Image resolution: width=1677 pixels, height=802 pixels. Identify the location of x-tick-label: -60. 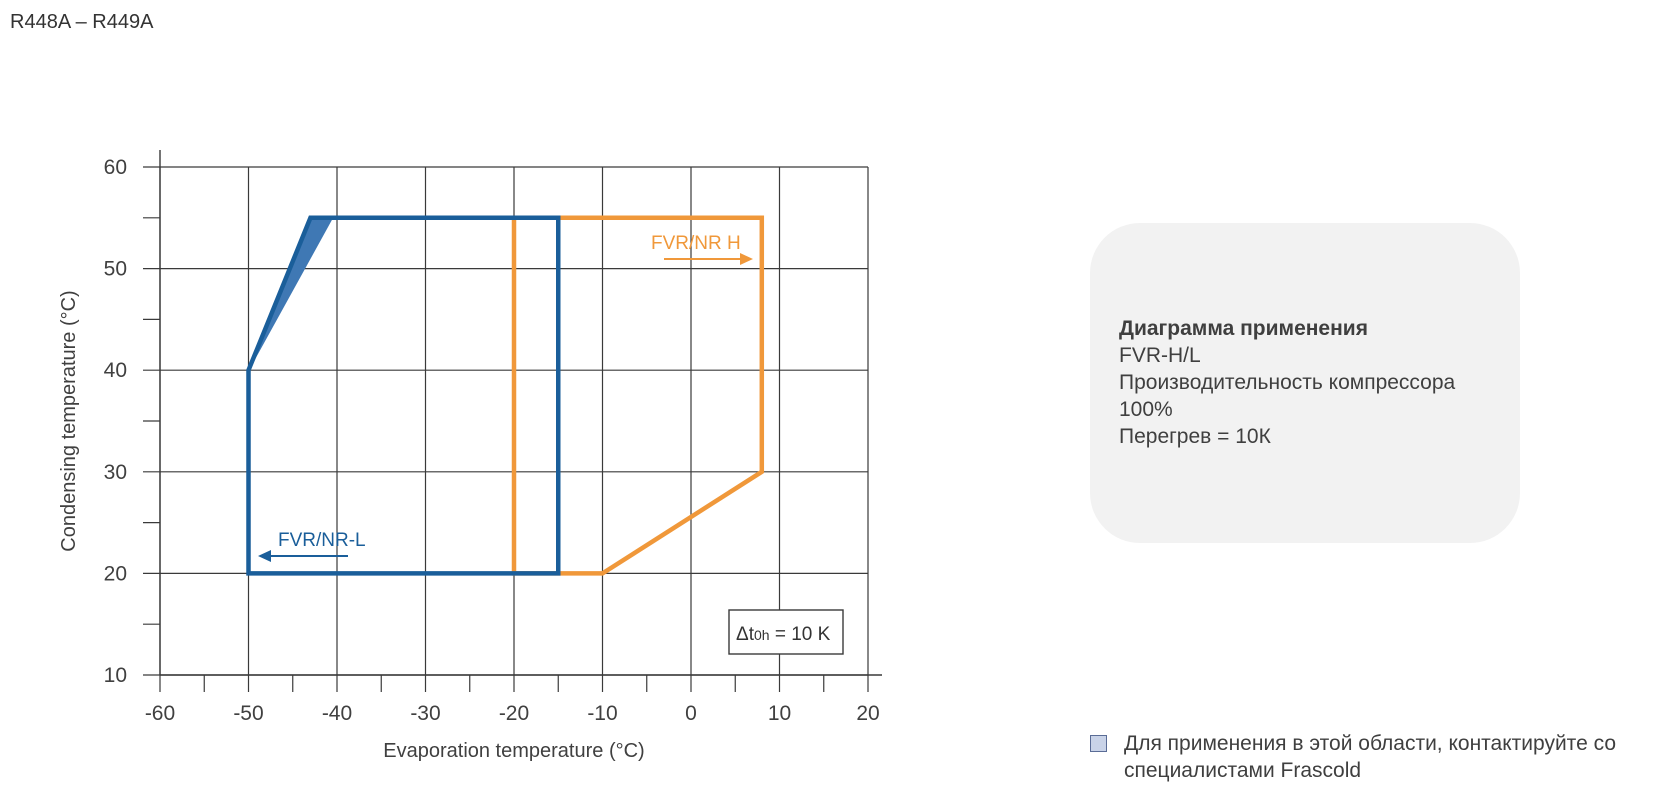
(160, 713).